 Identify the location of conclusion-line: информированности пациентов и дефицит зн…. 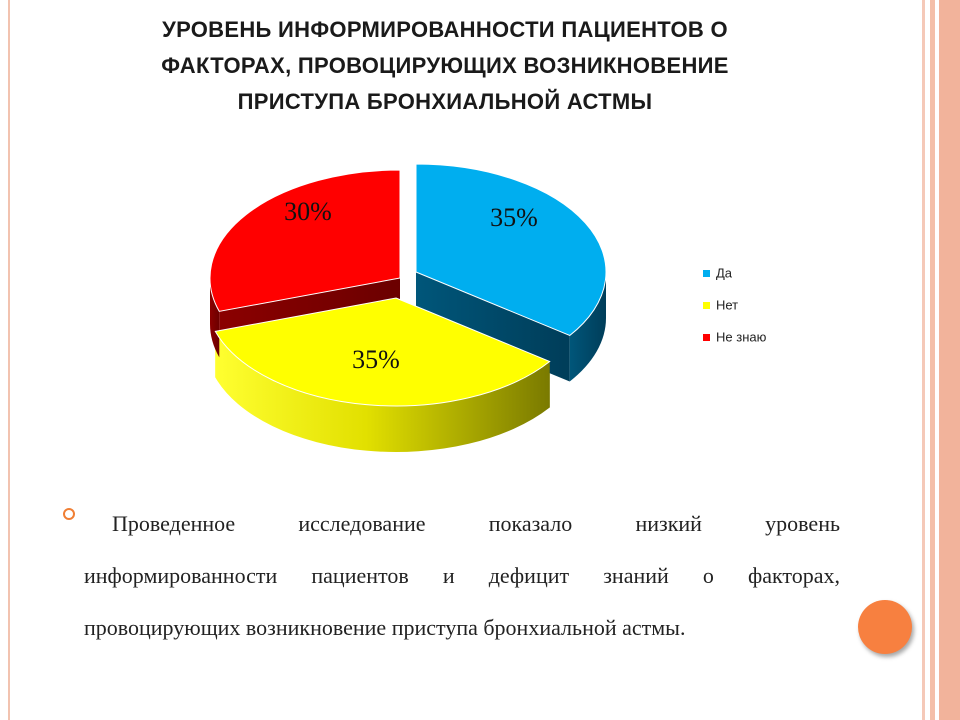
(462, 575).